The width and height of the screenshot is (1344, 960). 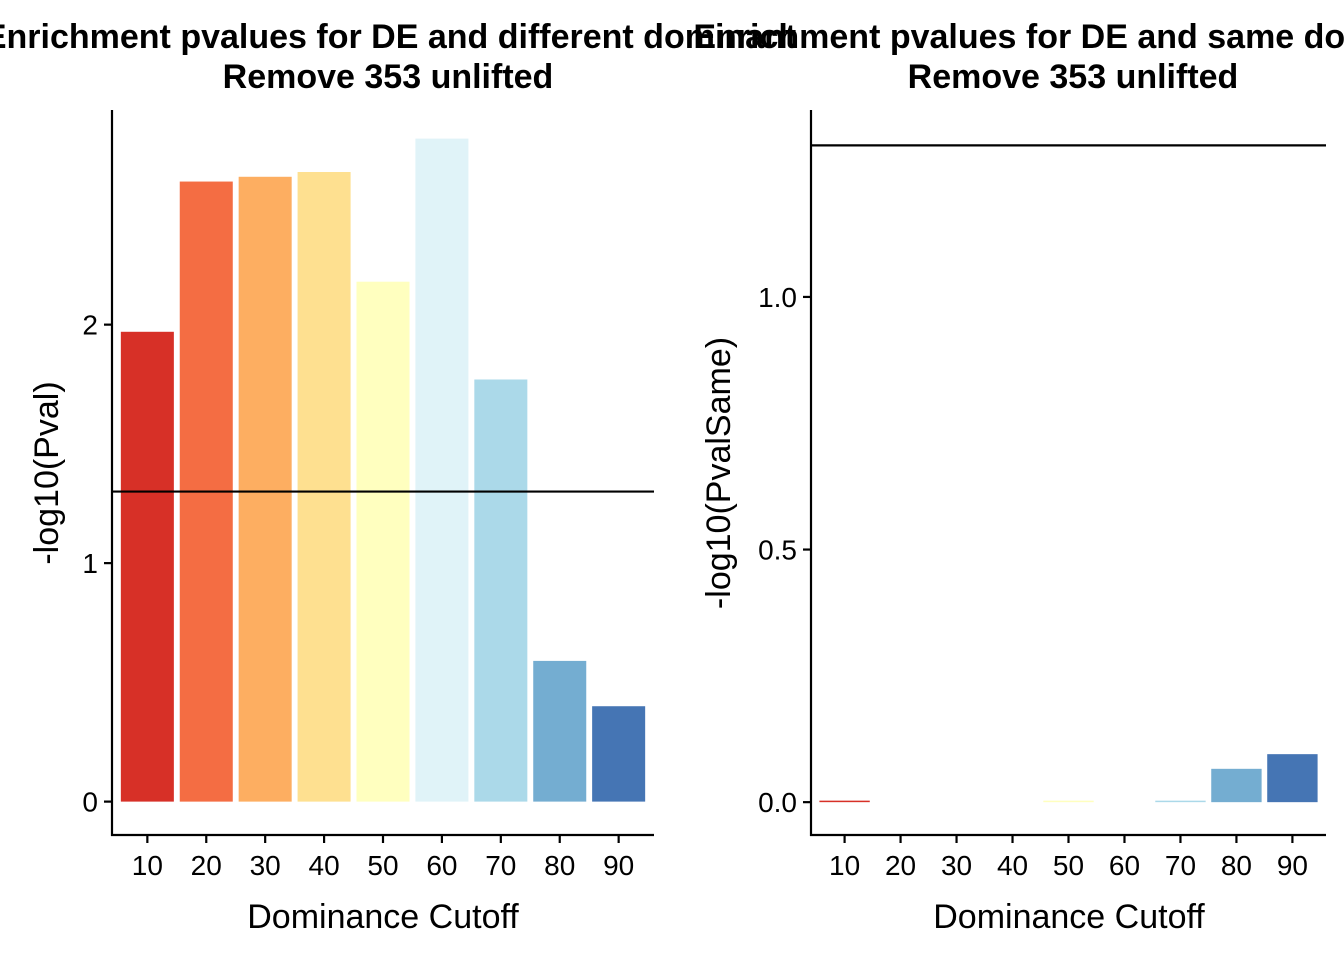 What do you see at coordinates (559, 865) in the screenshot?
I see `left-x-tick-label-80: 80` at bounding box center [559, 865].